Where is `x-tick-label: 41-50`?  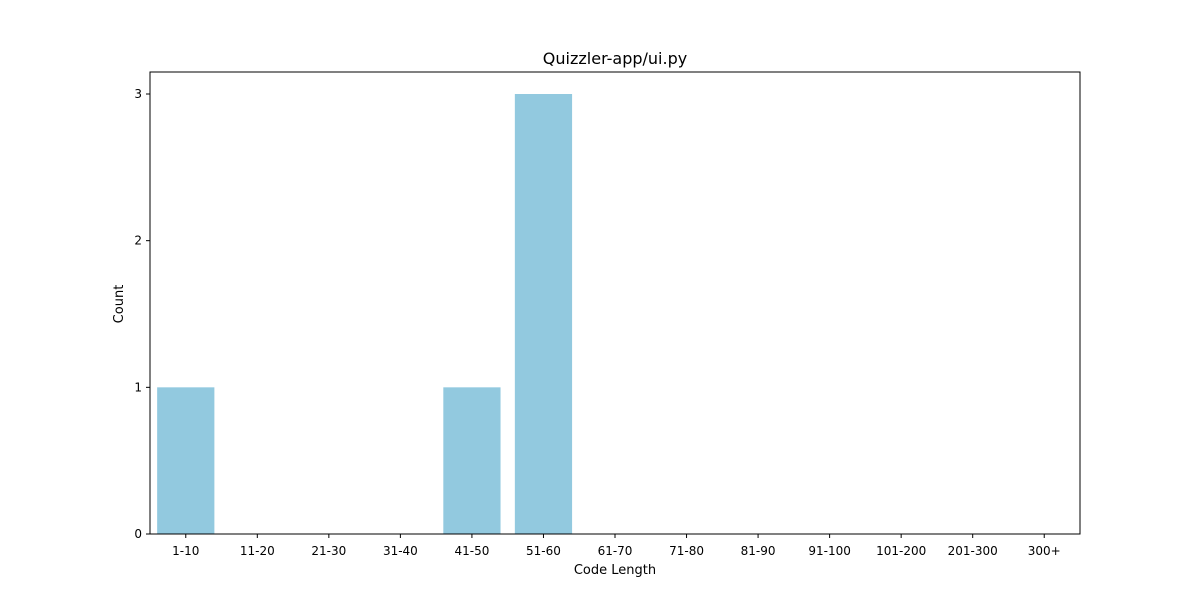
x-tick-label: 41-50 is located at coordinates (471, 551).